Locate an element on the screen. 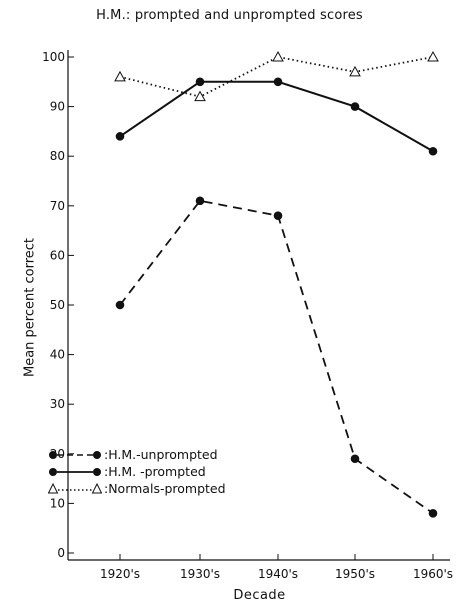 The image size is (459, 609). y-tick-label: 50 is located at coordinates (57, 305).